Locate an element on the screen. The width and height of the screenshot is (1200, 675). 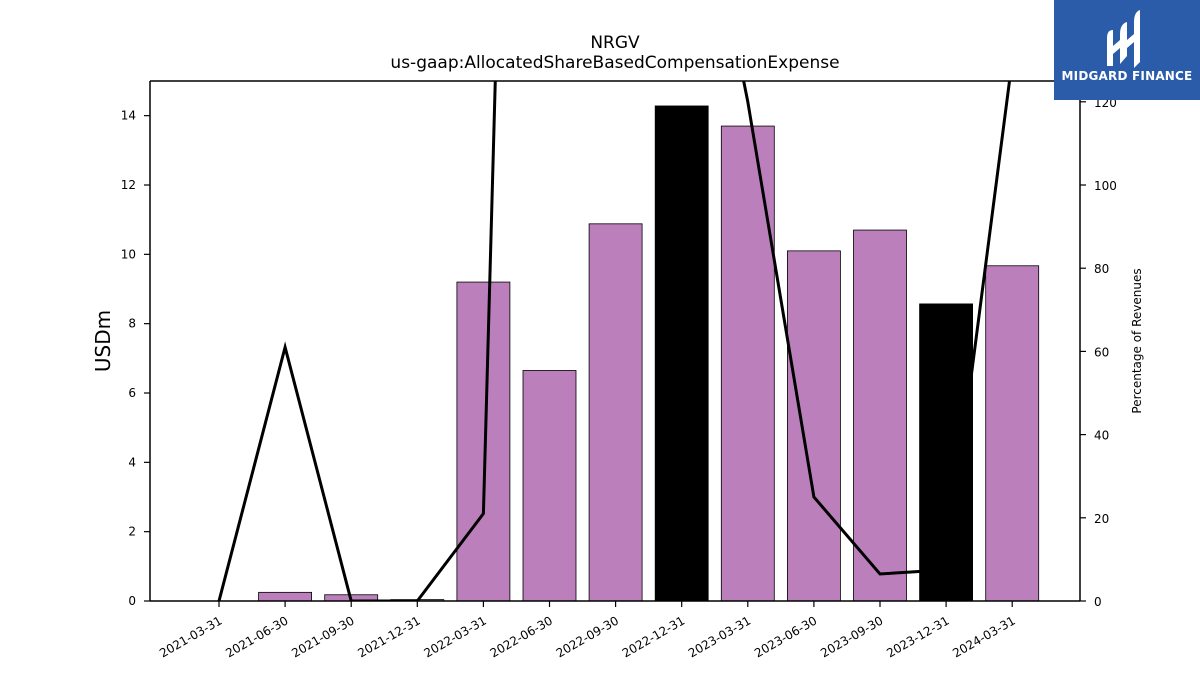
y-axis-label: USDm is located at coordinates (103, 341).